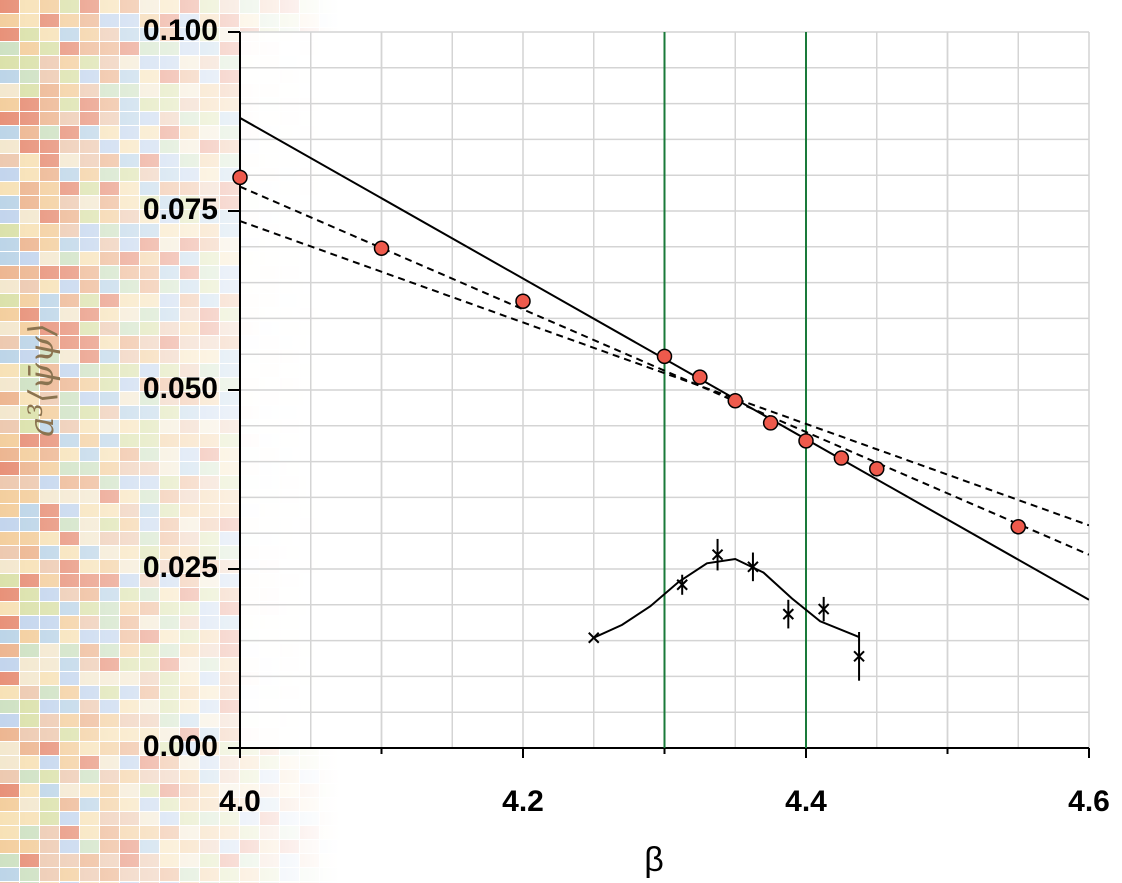  Describe the element at coordinates (654, 860) in the screenshot. I see `x-axis-label: β` at that location.